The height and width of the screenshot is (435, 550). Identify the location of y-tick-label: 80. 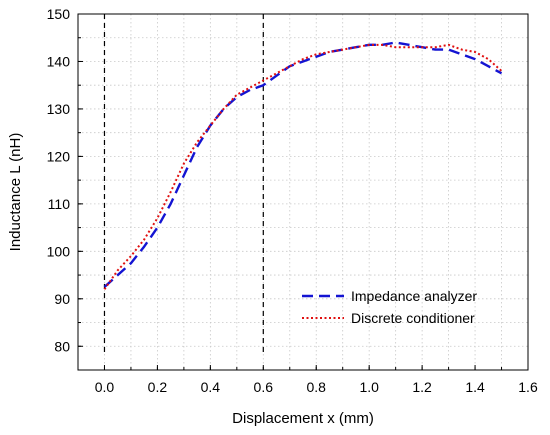
(62, 346).